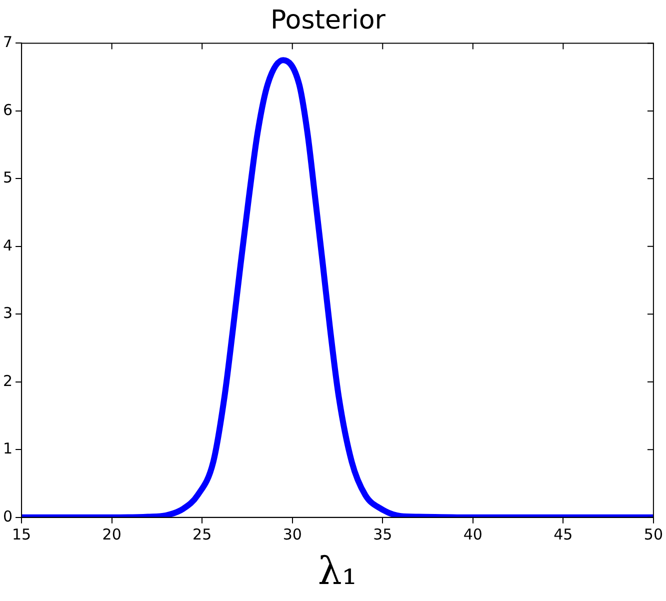  What do you see at coordinates (22, 534) in the screenshot?
I see `x-tick-label: 15` at bounding box center [22, 534].